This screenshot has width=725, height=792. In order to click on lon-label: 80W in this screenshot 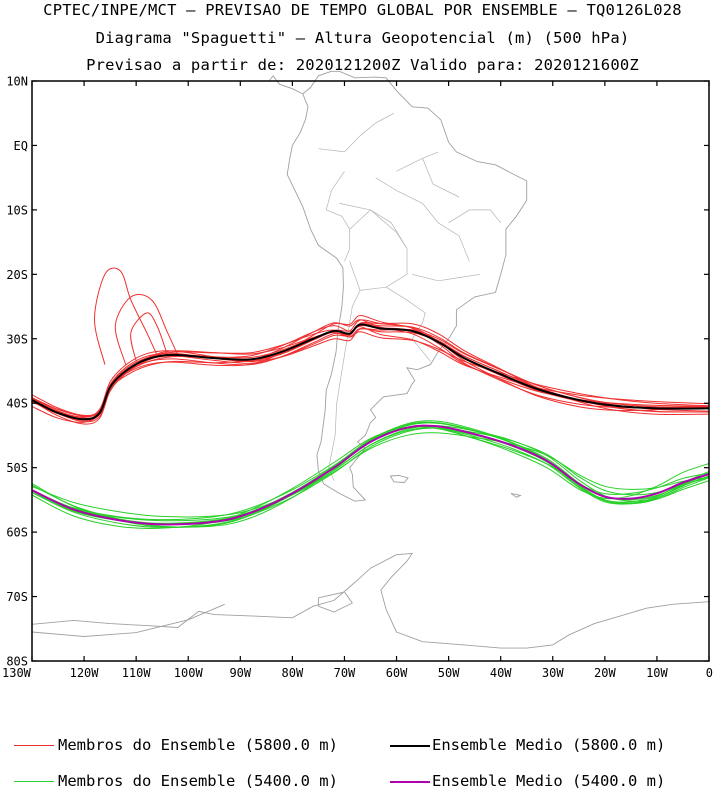, I will do `click(293, 673)`.